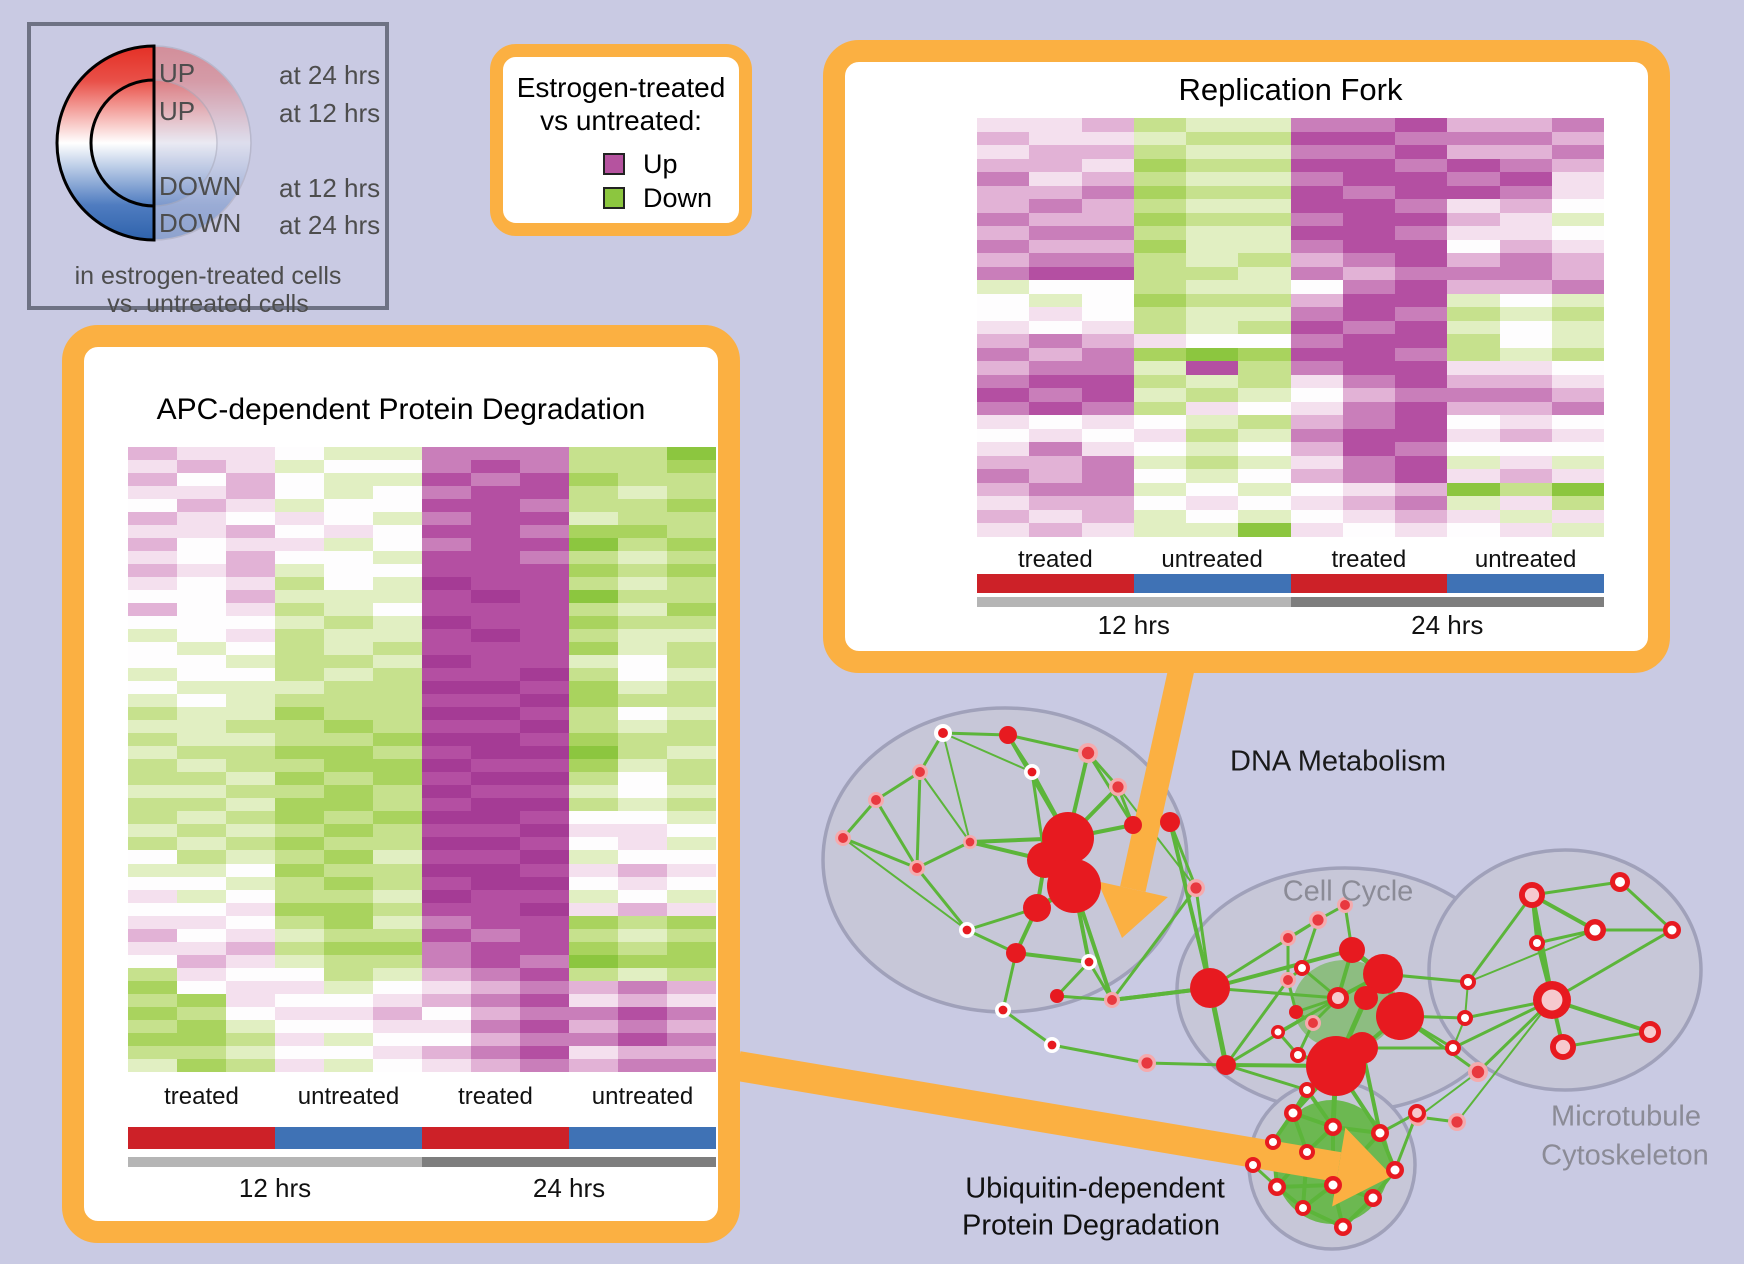 Image resolution: width=1750 pixels, height=1279 pixels. I want to click on gene-node-pink-core, so click(1532, 895).